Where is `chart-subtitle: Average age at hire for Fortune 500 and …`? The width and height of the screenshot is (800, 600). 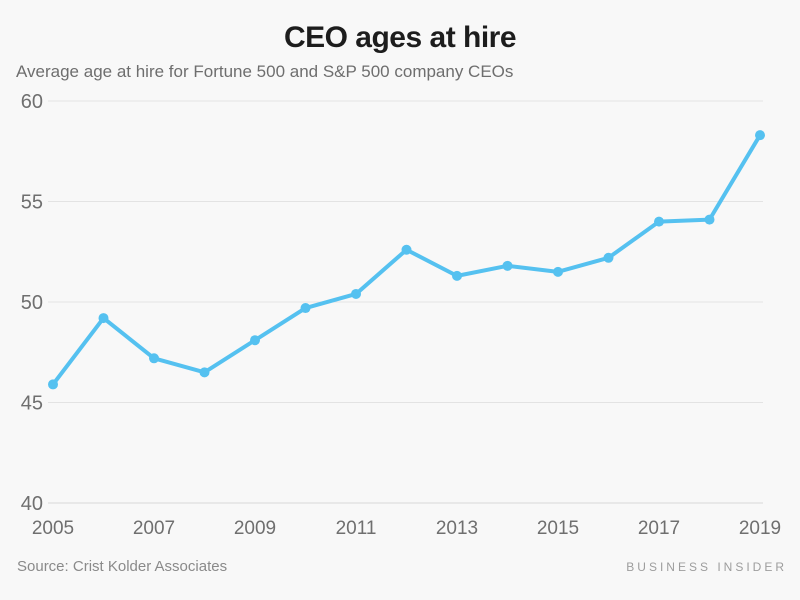 chart-subtitle: Average age at hire for Fortune 500 and … is located at coordinates (265, 71).